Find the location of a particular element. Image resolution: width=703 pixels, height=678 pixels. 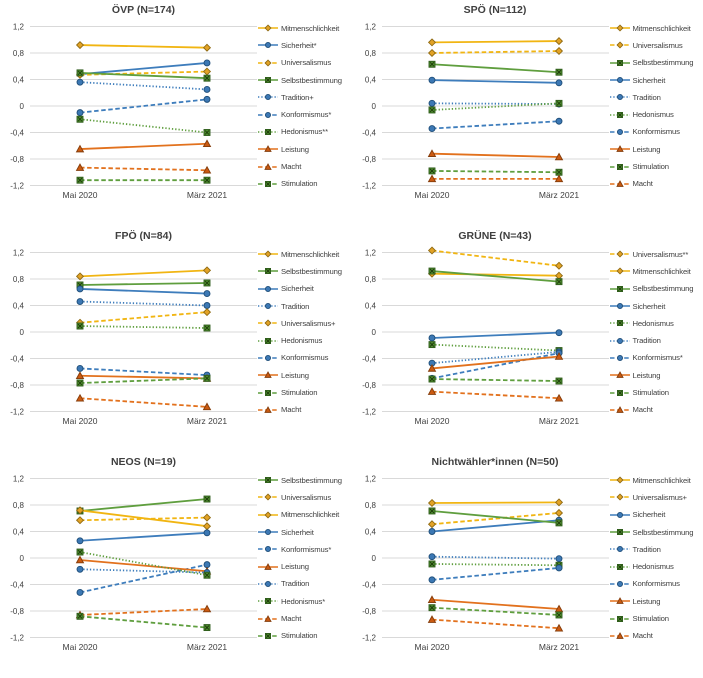

legend-label: Sicherheit is located at coordinates (649, 515).